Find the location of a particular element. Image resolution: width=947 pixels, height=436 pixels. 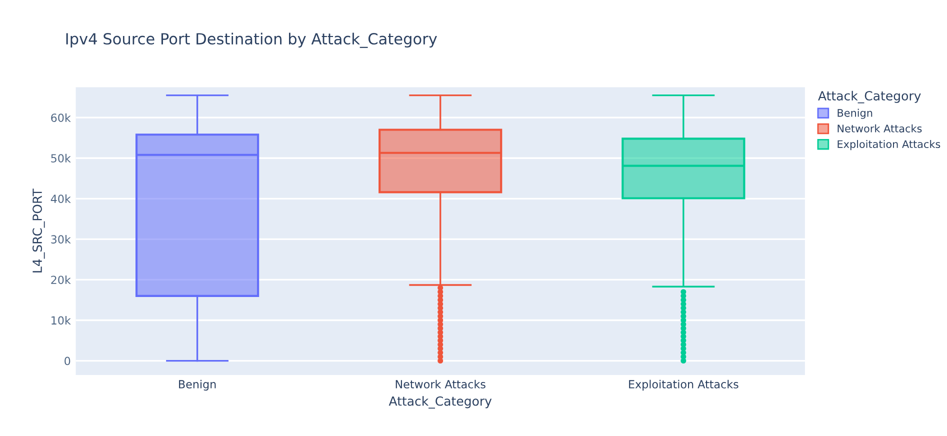

y-tick-label: 10k is located at coordinates (61, 320).